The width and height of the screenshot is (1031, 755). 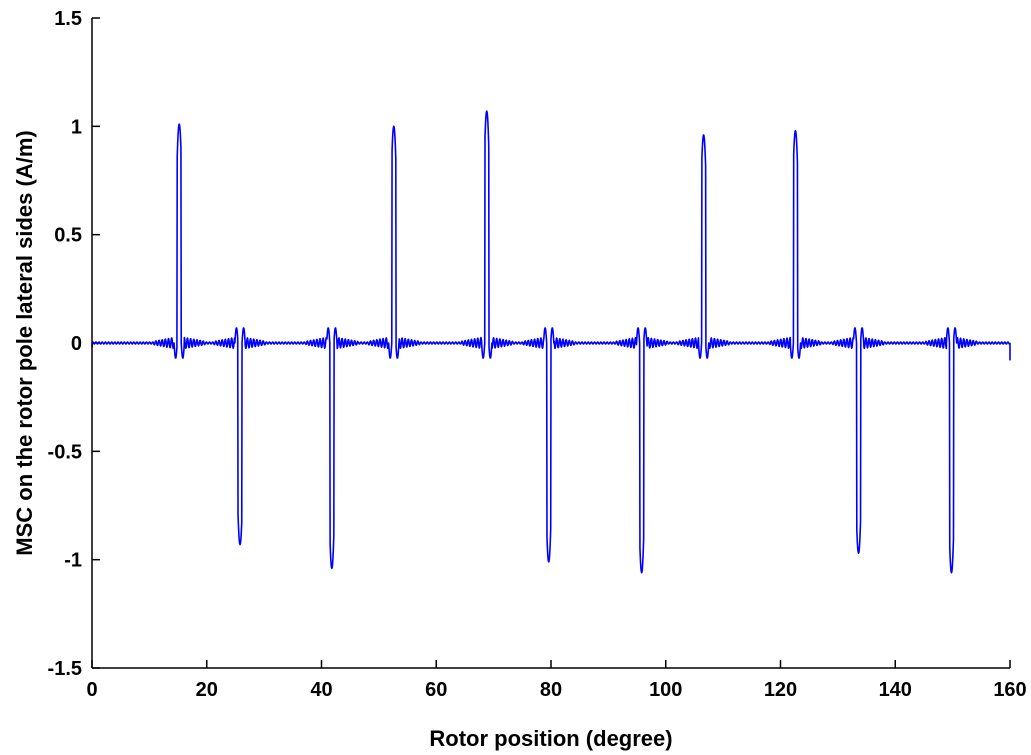 I want to click on x-axis-title: Rotor position (degree), so click(x=550, y=738).